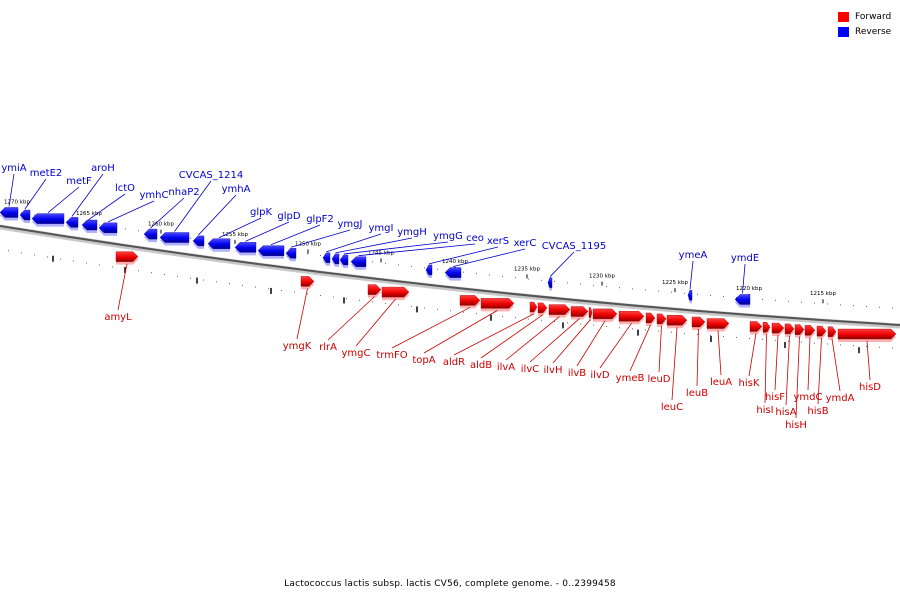  What do you see at coordinates (118, 317) in the screenshot?
I see `gene-amyl-label: amyL` at bounding box center [118, 317].